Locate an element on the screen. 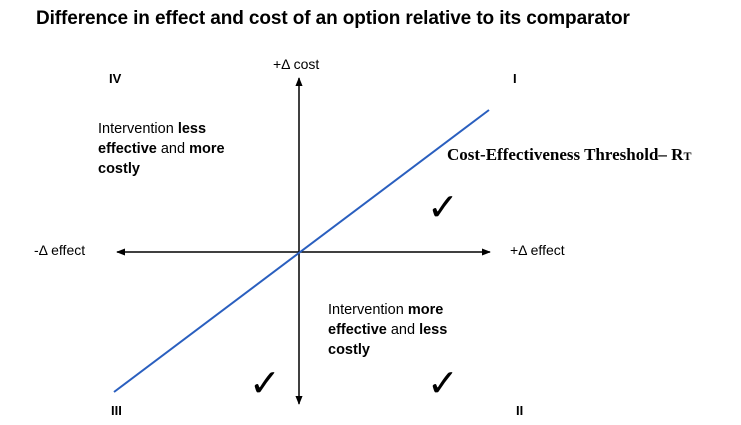 The width and height of the screenshot is (741, 425). x-axis-negative-label: -Δ effect is located at coordinates (60, 250).